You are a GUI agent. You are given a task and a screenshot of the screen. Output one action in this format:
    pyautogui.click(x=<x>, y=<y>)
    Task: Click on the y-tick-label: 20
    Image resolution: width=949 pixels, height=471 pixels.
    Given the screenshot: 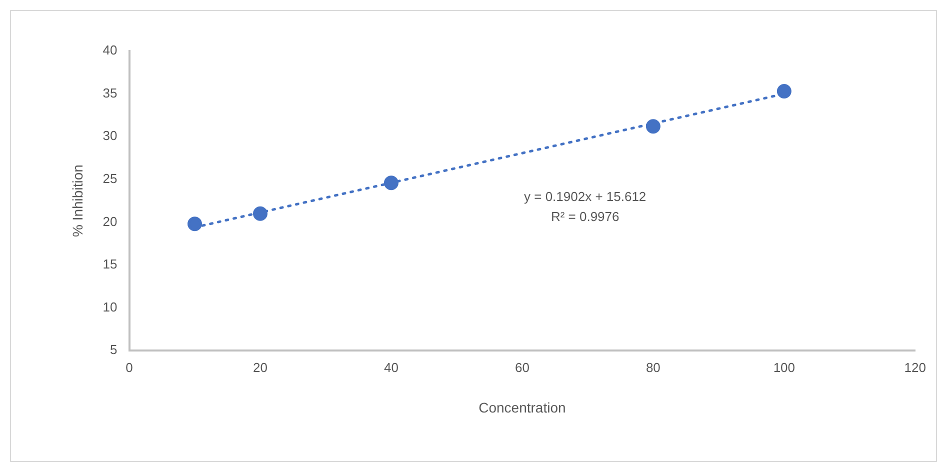 What is the action you would take?
    pyautogui.click(x=110, y=221)
    